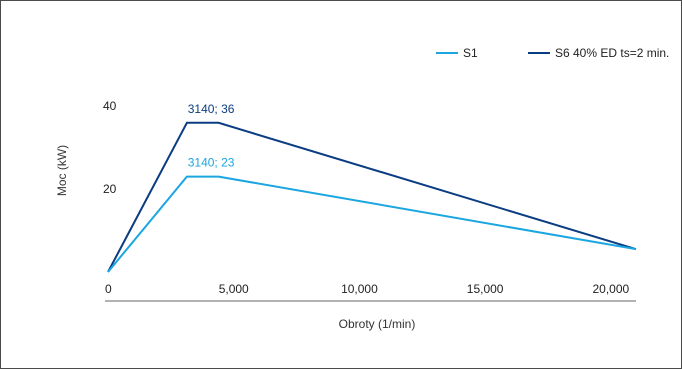 The height and width of the screenshot is (370, 682). What do you see at coordinates (485, 289) in the screenshot?
I see `x-tick-label: 15,000` at bounding box center [485, 289].